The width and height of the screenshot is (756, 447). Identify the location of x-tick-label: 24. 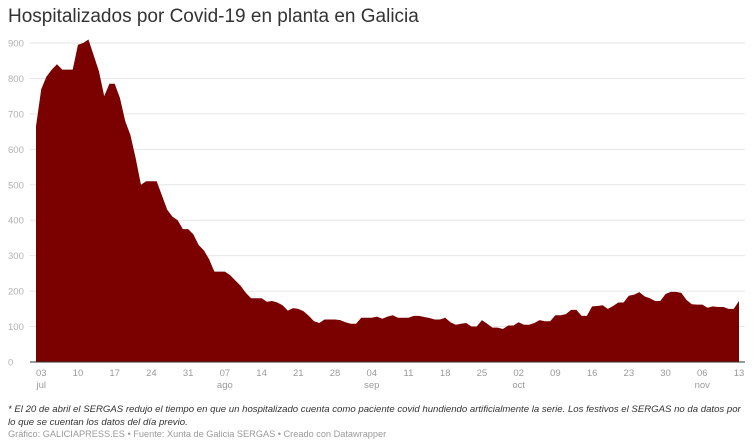
(151, 373).